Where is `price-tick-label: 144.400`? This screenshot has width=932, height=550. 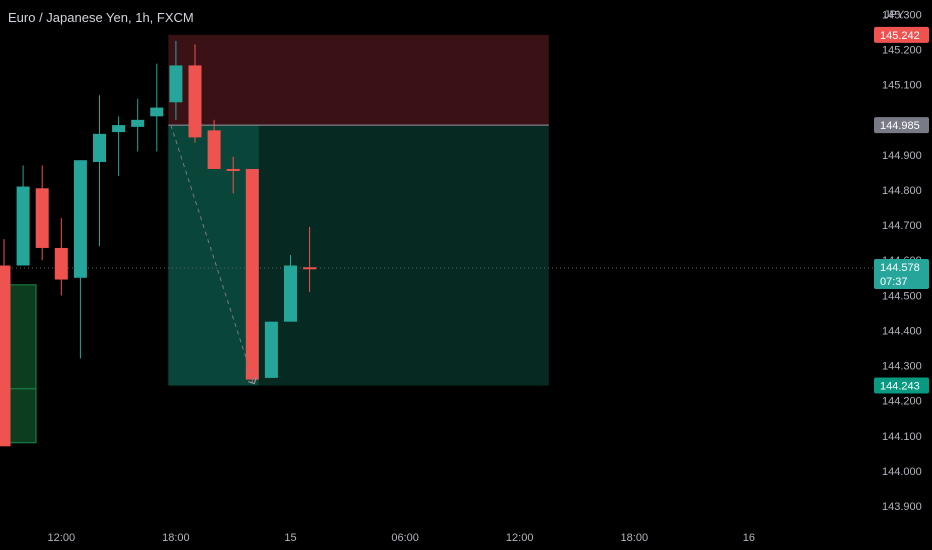 price-tick-label: 144.400 is located at coordinates (902, 331).